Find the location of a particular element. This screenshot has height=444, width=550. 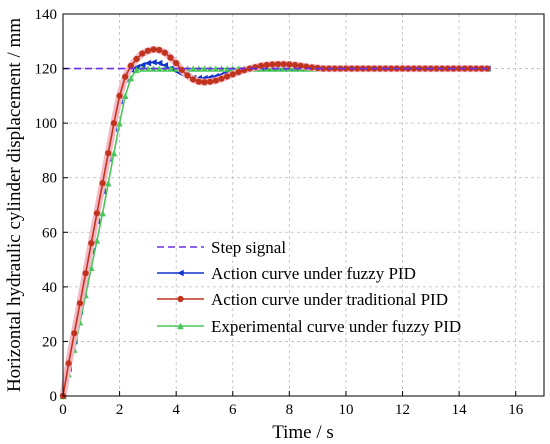

legend-item: Action curve under traditional PID is located at coordinates (302, 299).